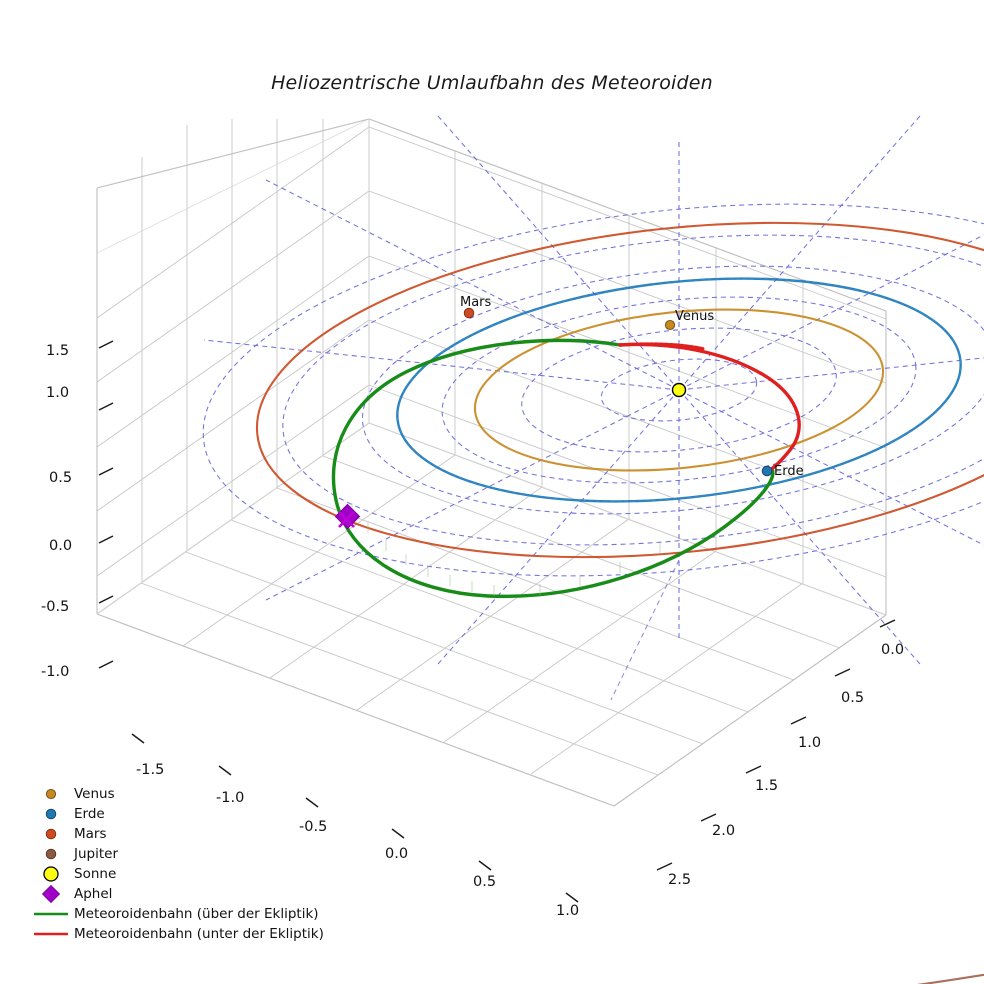 This screenshot has width=984, height=984. I want to click on y-tick-label: 1.5, so click(767, 786).